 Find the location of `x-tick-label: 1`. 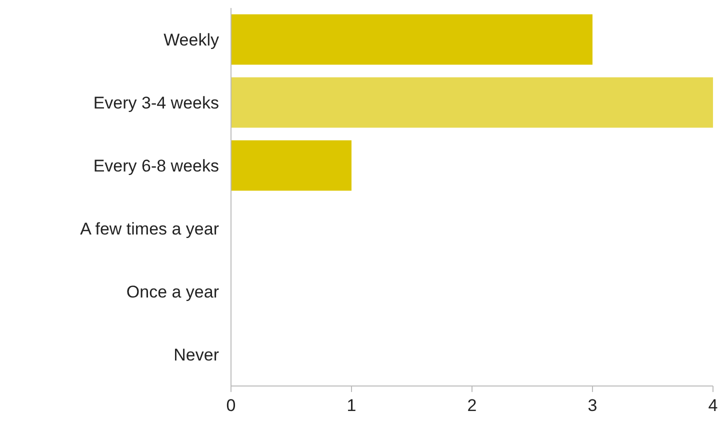

x-tick-label: 1 is located at coordinates (351, 405).